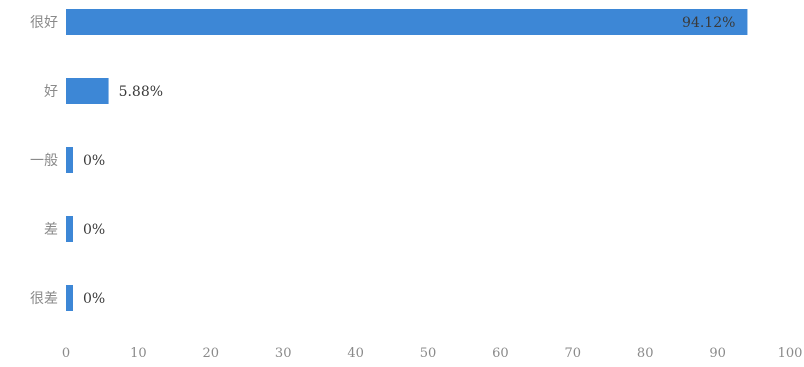 Image resolution: width=804 pixels, height=367 pixels. Describe the element at coordinates (428, 353) in the screenshot. I see `x-tick-label-5: 50` at that location.